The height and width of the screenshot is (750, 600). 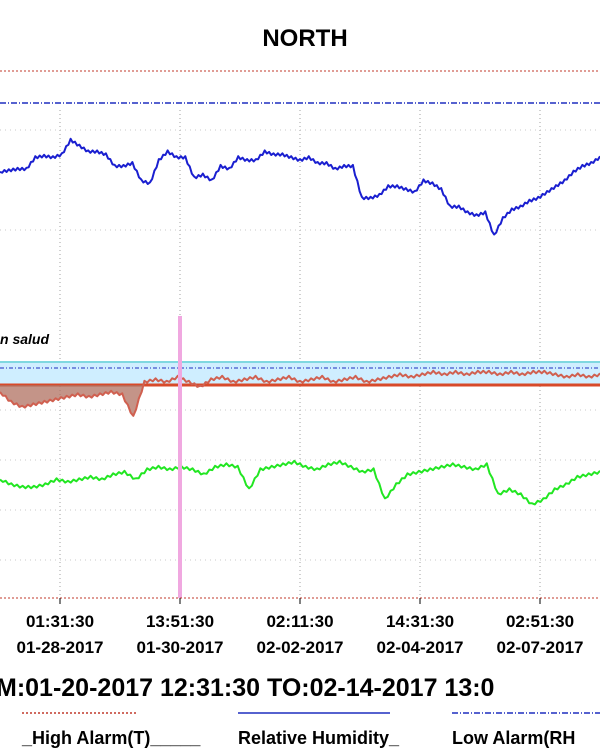 I want to click on legend-item: Low Alarm(RH, so click(x=513, y=738).